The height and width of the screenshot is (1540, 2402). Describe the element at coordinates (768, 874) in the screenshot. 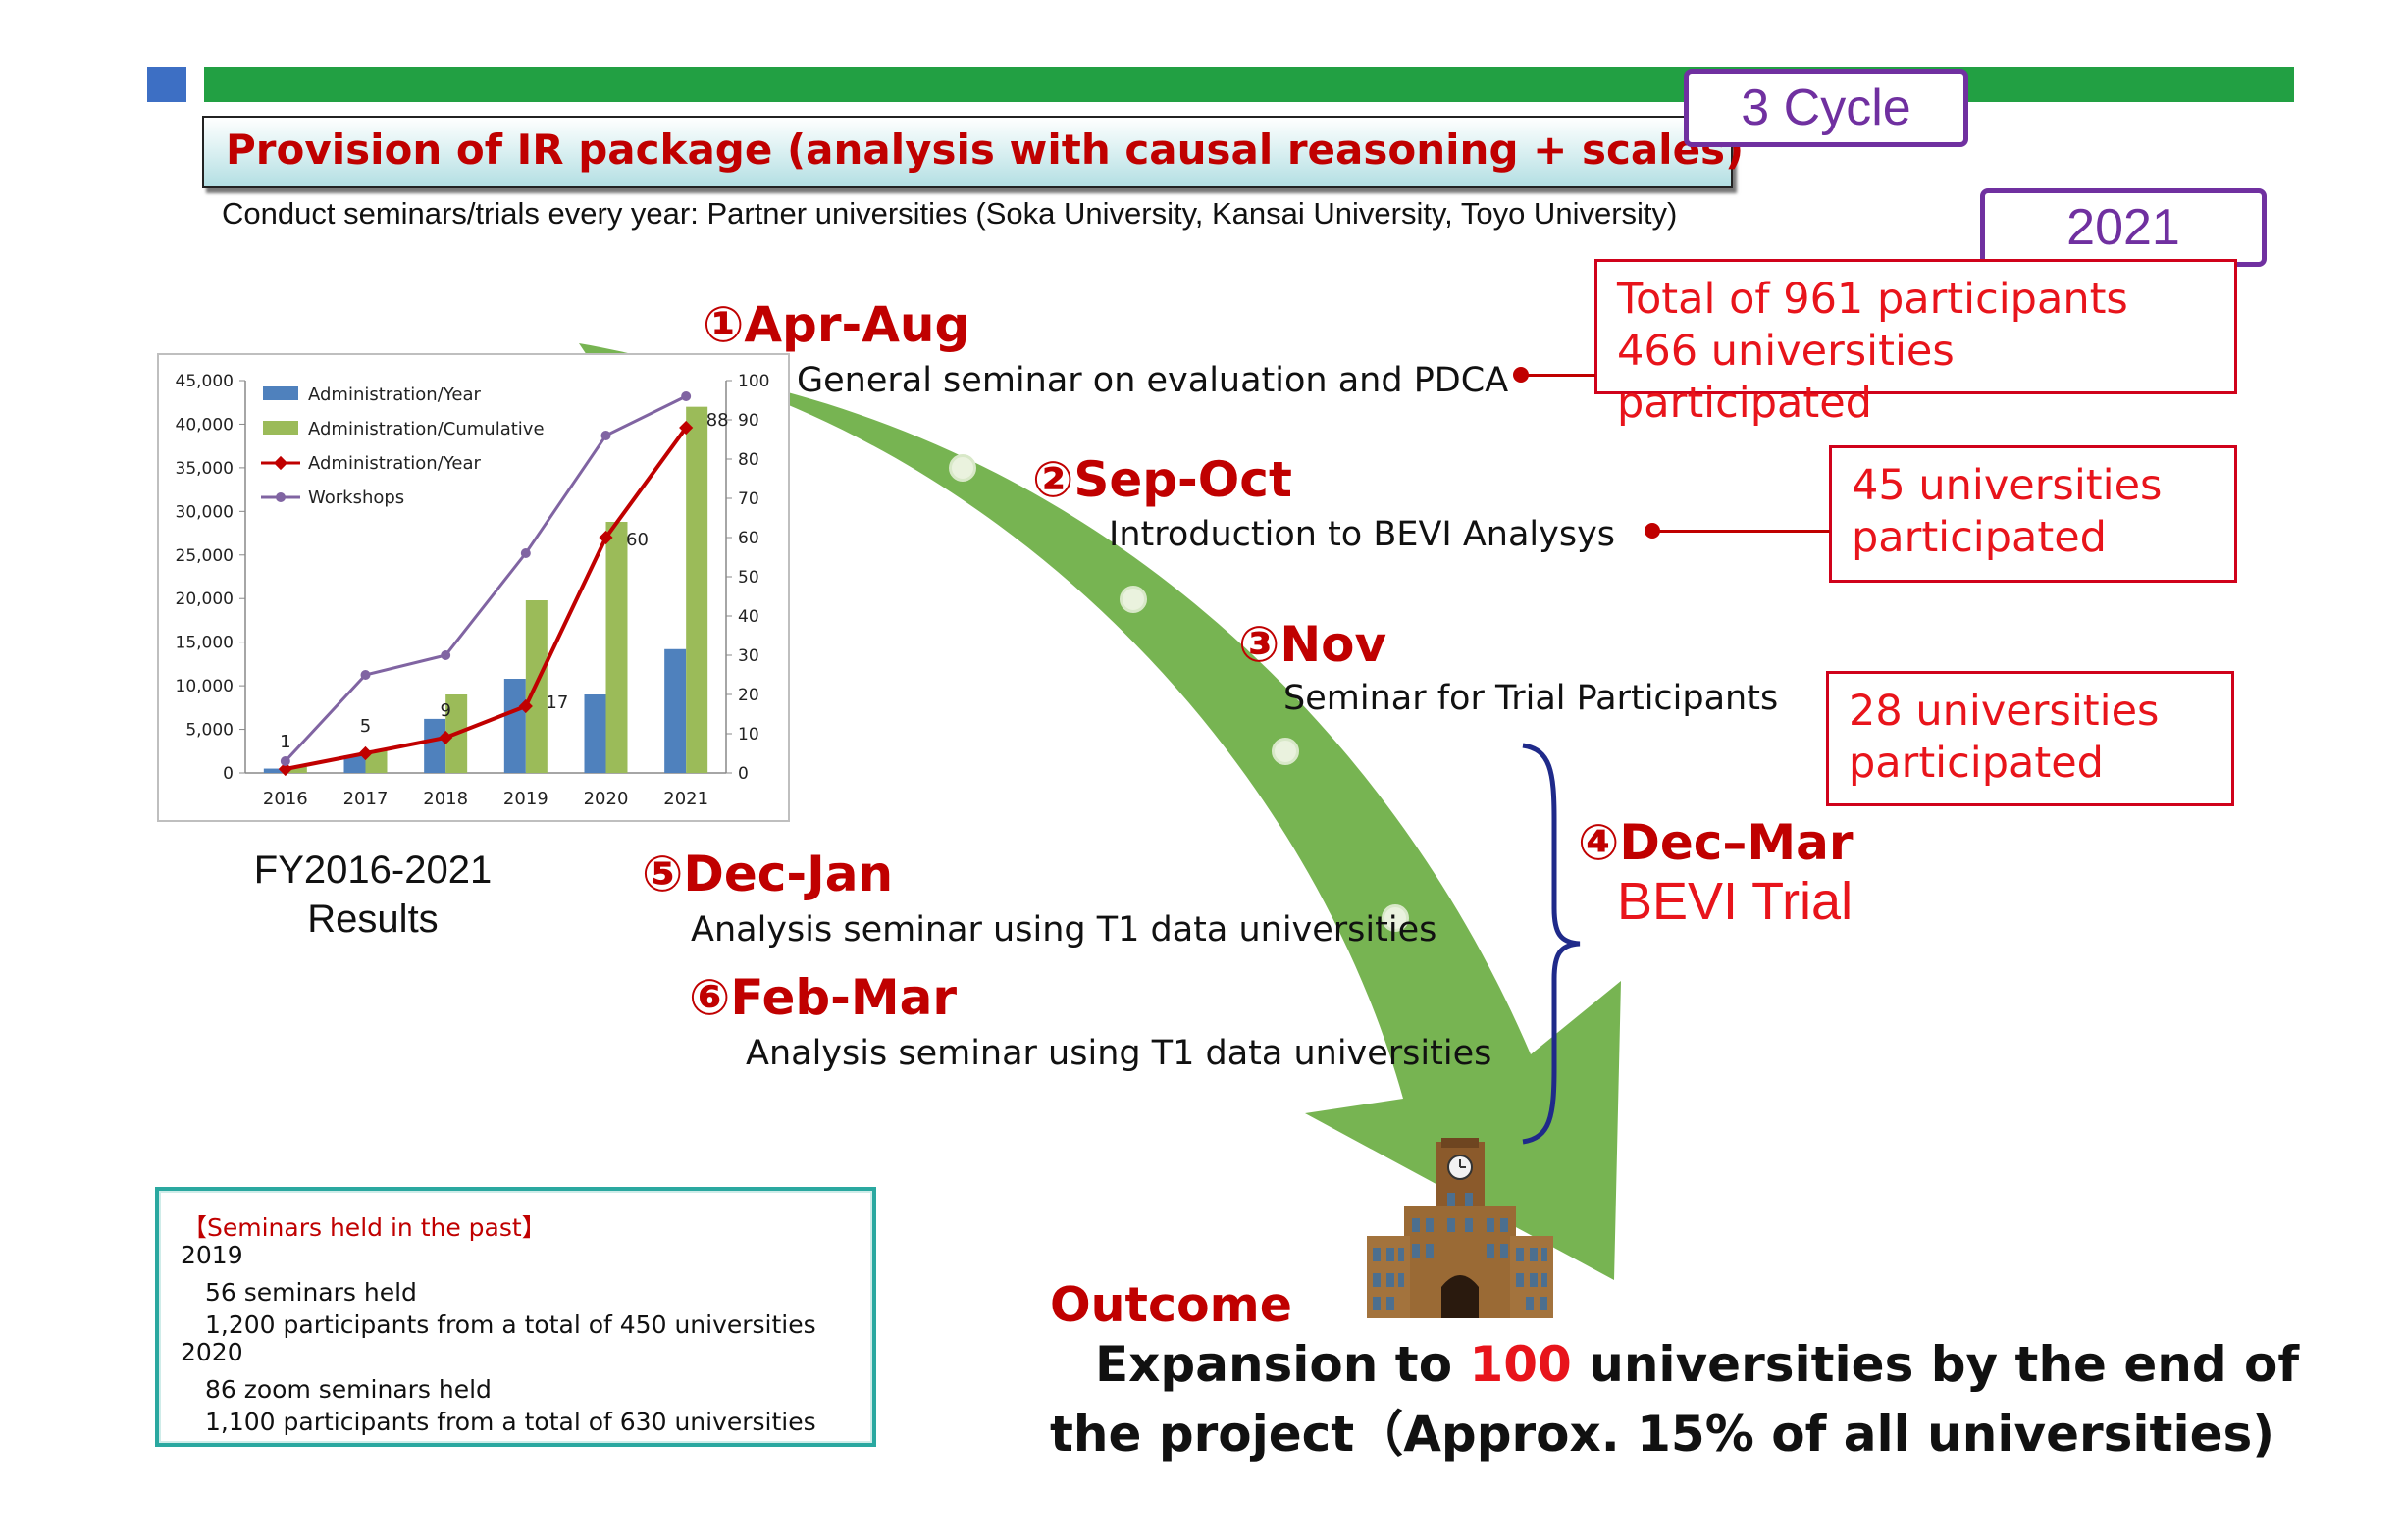

I see `step-5-title: ⑤Dec-Jan` at that location.